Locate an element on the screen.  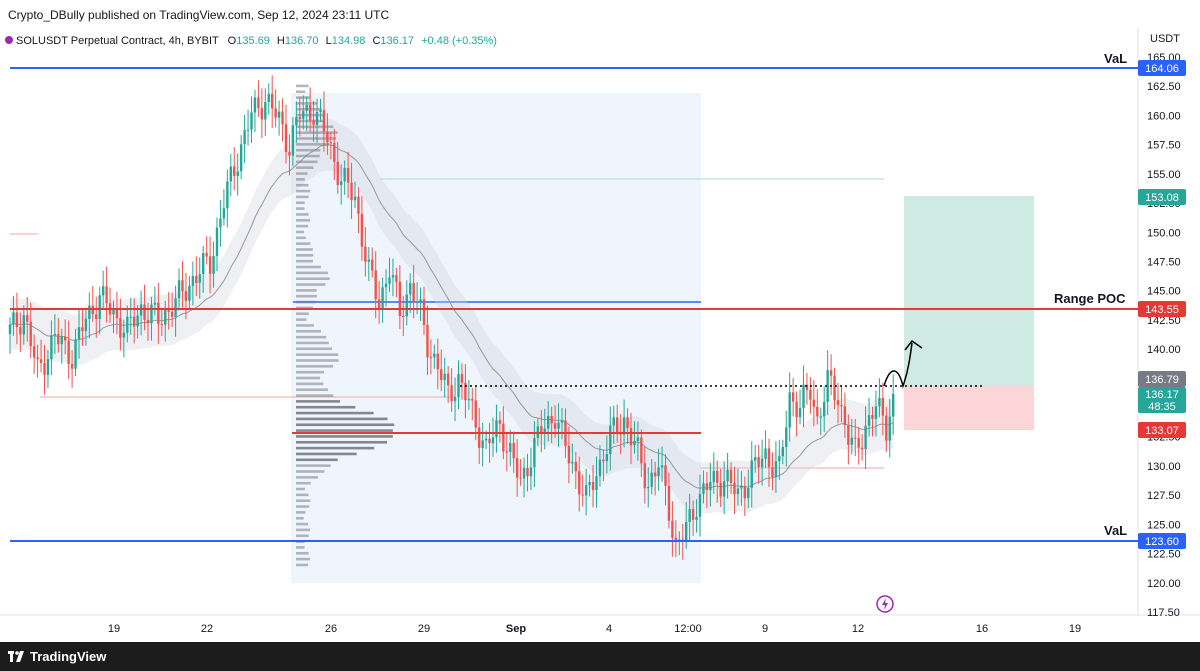
price-tag-last-text: 136.17 is located at coordinates (1162, 395).